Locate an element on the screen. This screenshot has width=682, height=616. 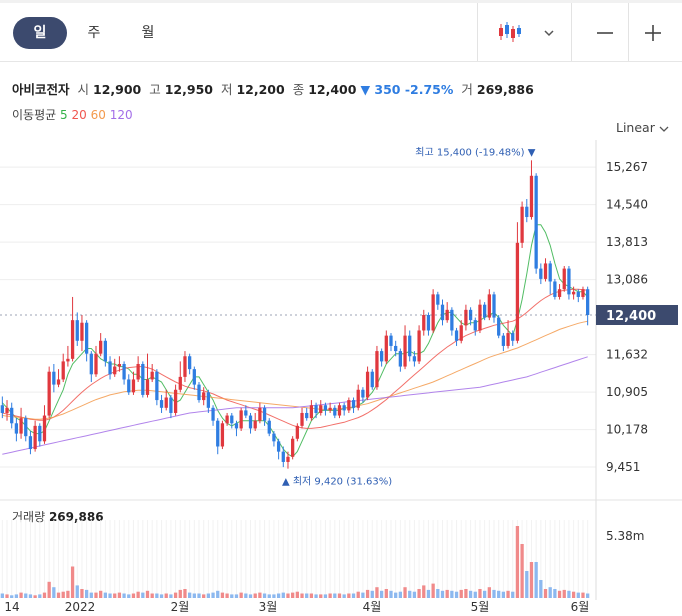
plus-icon is located at coordinates (653, 33).